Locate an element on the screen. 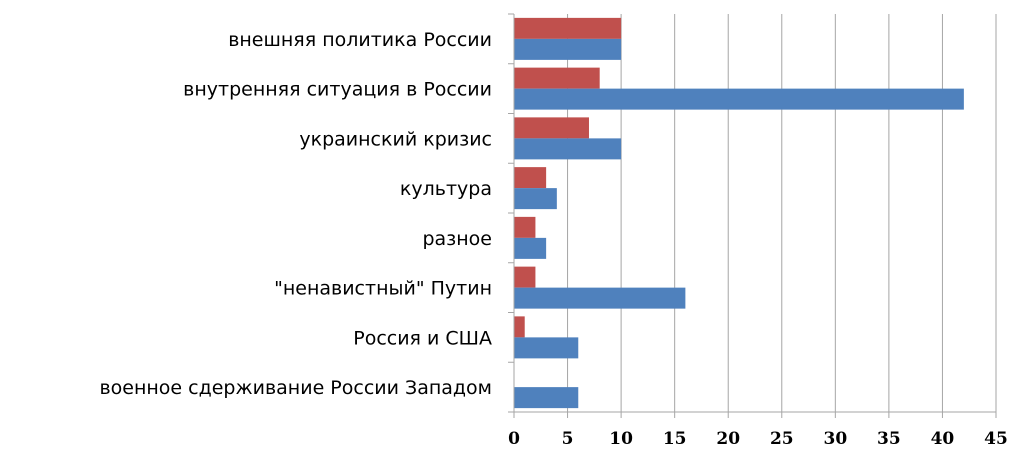  category-label: военное сдерживание России Западом is located at coordinates (295, 388).